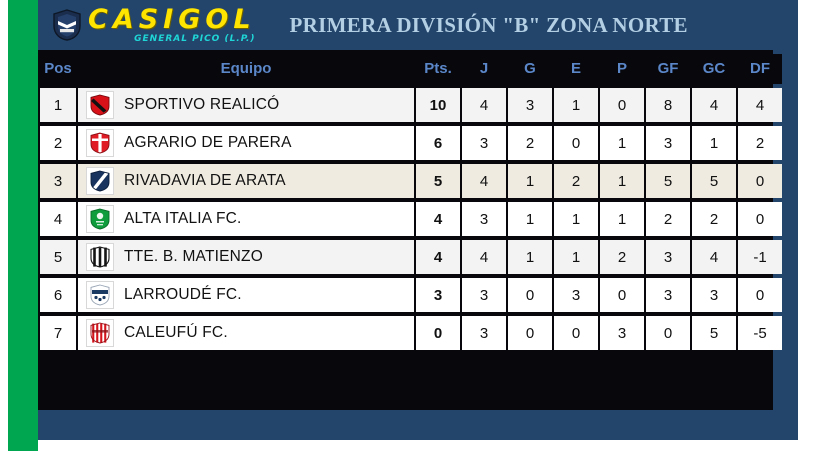 Image resolution: width=813 pixels, height=451 pixels. I want to click on cell-gc: 2, so click(714, 219).